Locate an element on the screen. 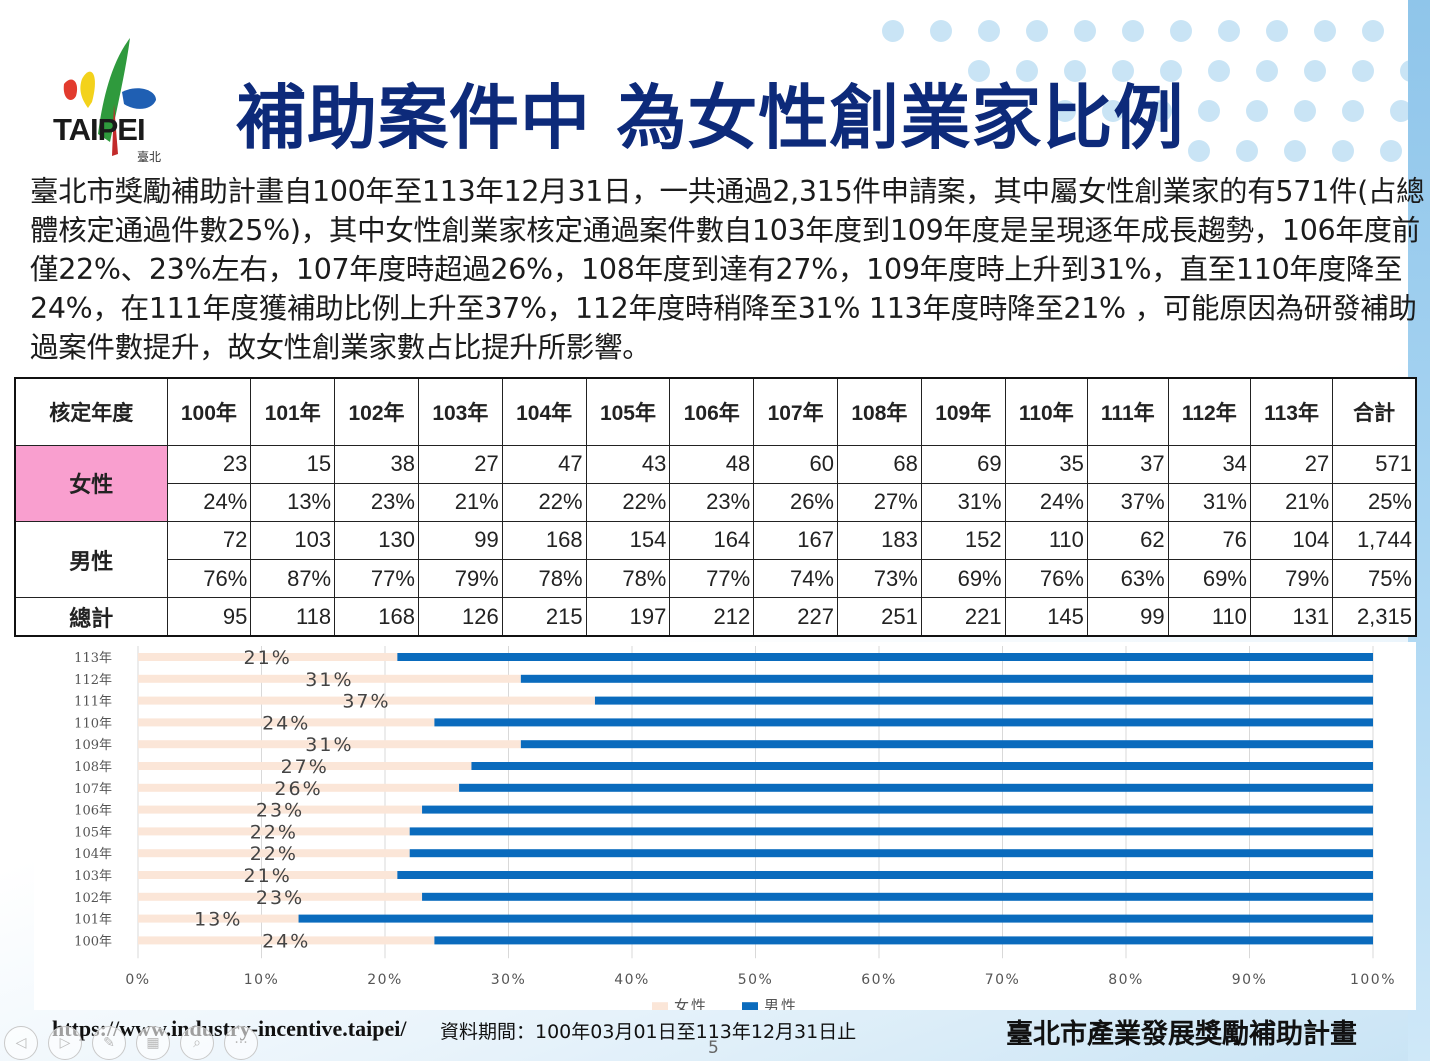 The image size is (1430, 1061). x-tick-label: 50% is located at coordinates (756, 980).